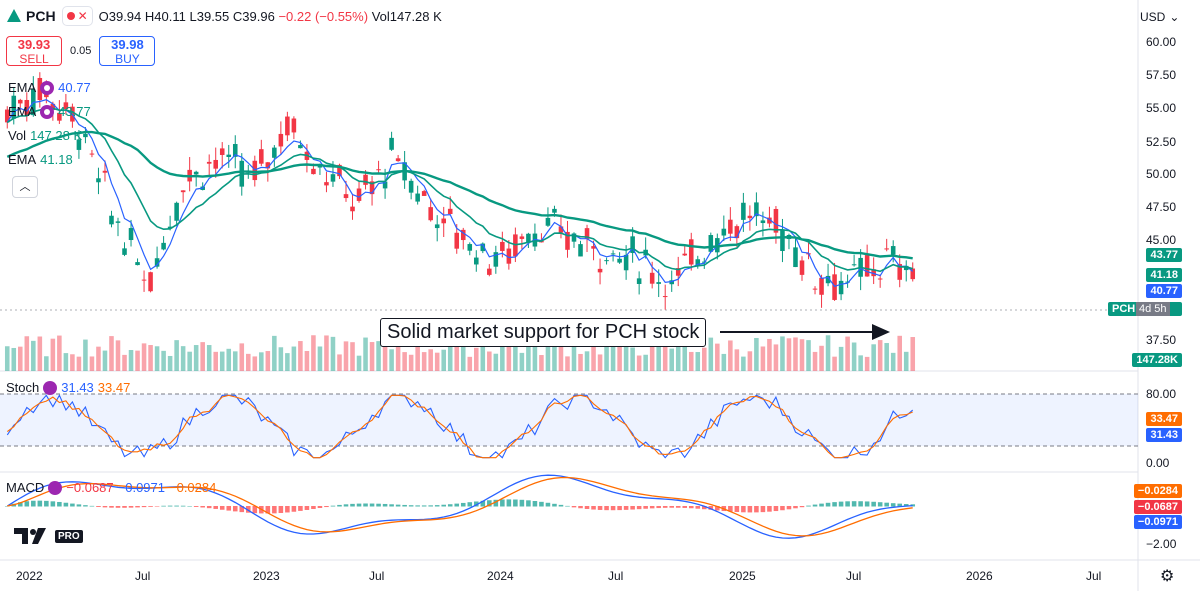 This screenshot has height=591, width=1200. Describe the element at coordinates (1094, 576) in the screenshot. I see `time-axis-label: Jul` at that location.